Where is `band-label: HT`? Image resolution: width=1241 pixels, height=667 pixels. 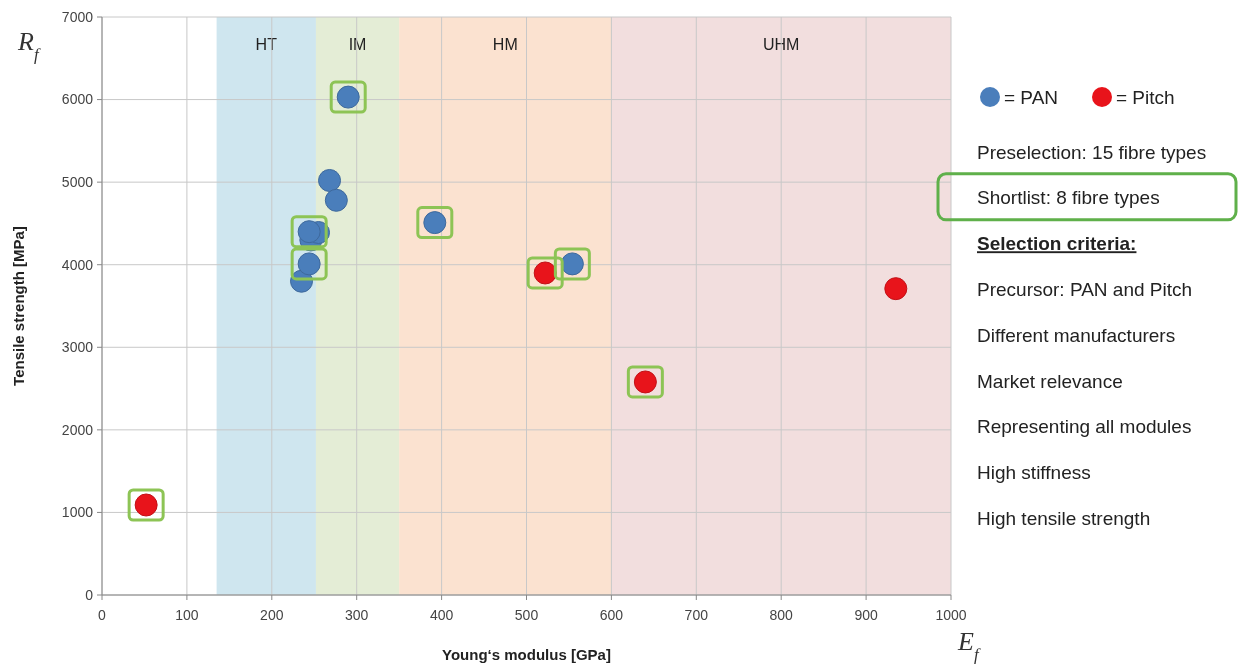 band-label: HT is located at coordinates (266, 44).